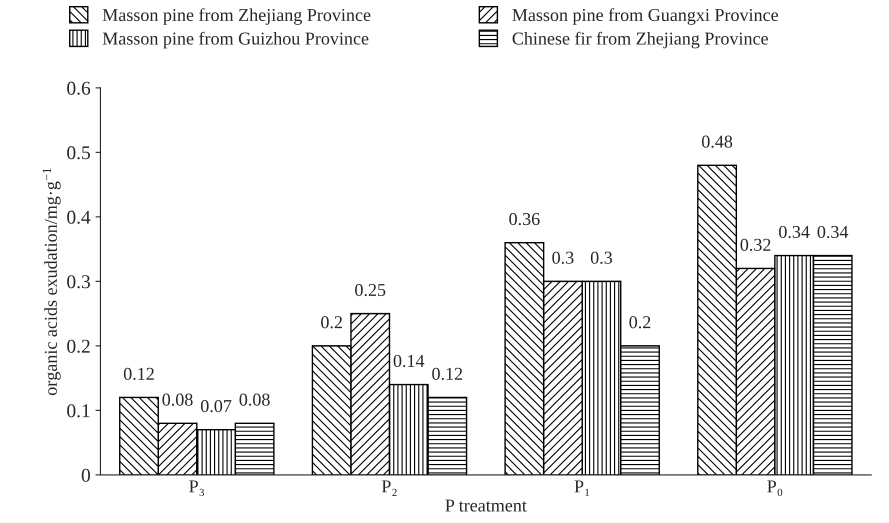 The image size is (889, 523). I want to click on legend-label: Masson pine from Zhejiang Province, so click(236, 16).